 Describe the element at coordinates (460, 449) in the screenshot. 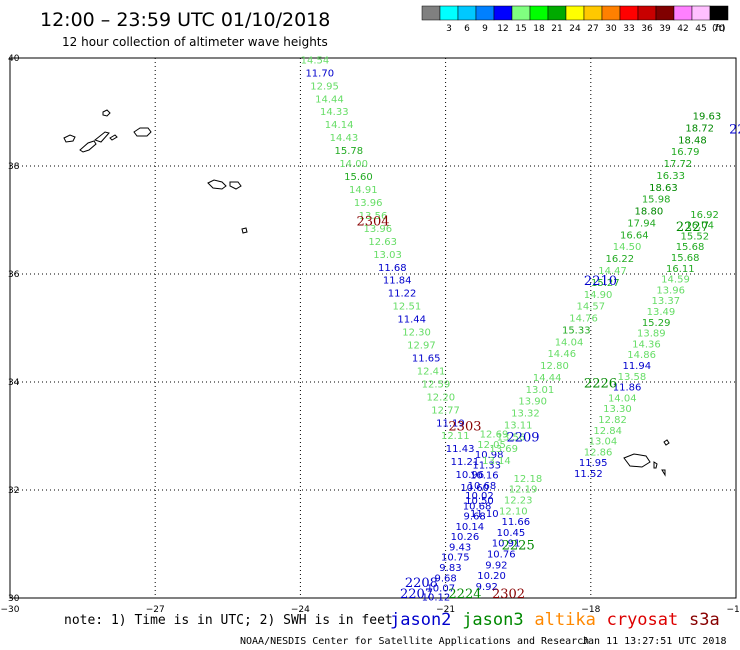

I see `swh-value-label: 11.43` at that location.